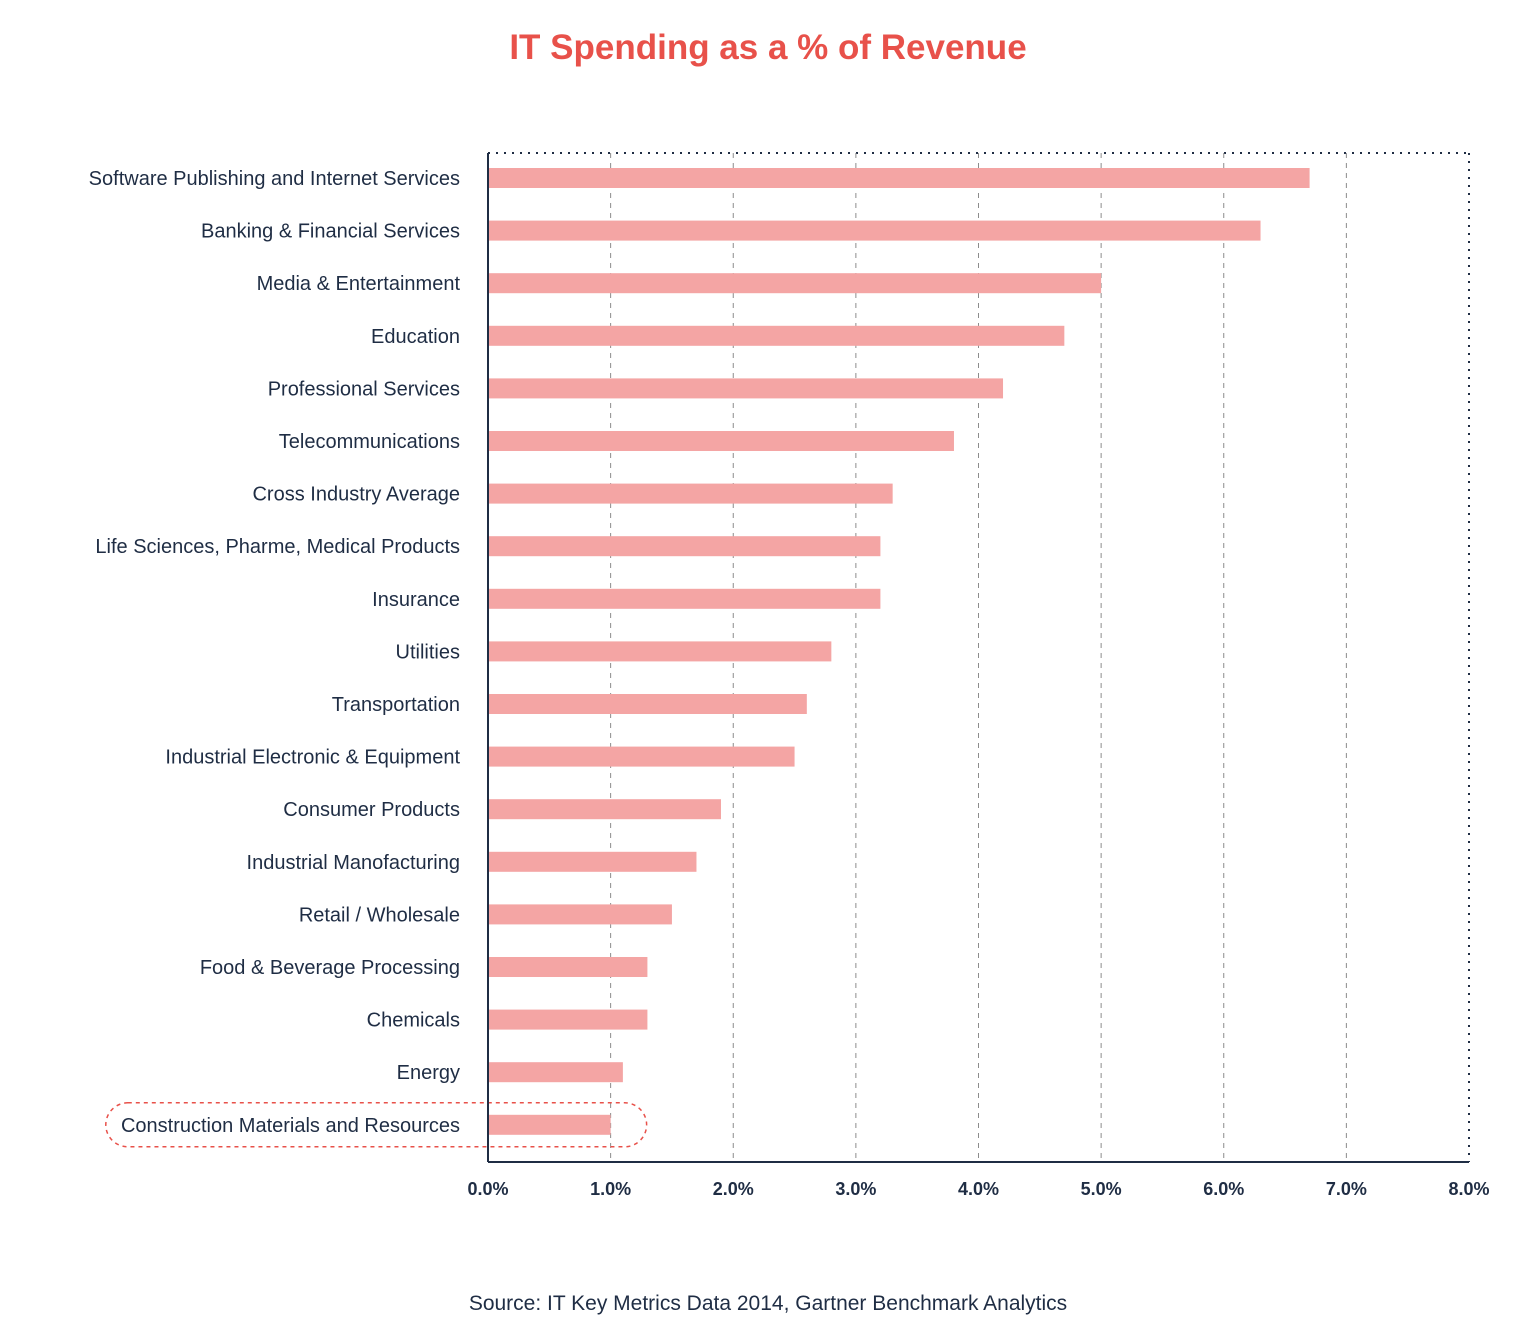  What do you see at coordinates (733, 1189) in the screenshot?
I see `x-tick-label: 2.0%` at bounding box center [733, 1189].